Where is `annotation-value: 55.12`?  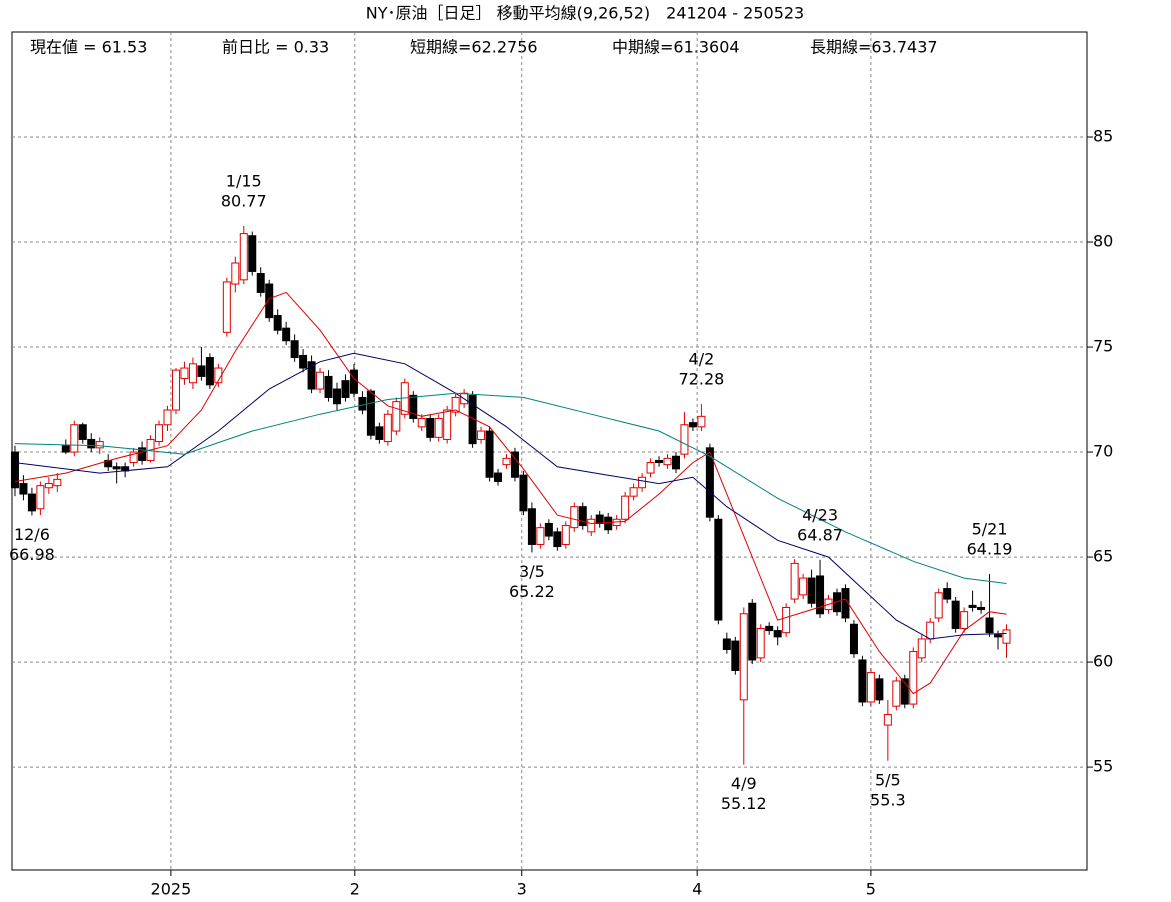 annotation-value: 55.12 is located at coordinates (744, 803).